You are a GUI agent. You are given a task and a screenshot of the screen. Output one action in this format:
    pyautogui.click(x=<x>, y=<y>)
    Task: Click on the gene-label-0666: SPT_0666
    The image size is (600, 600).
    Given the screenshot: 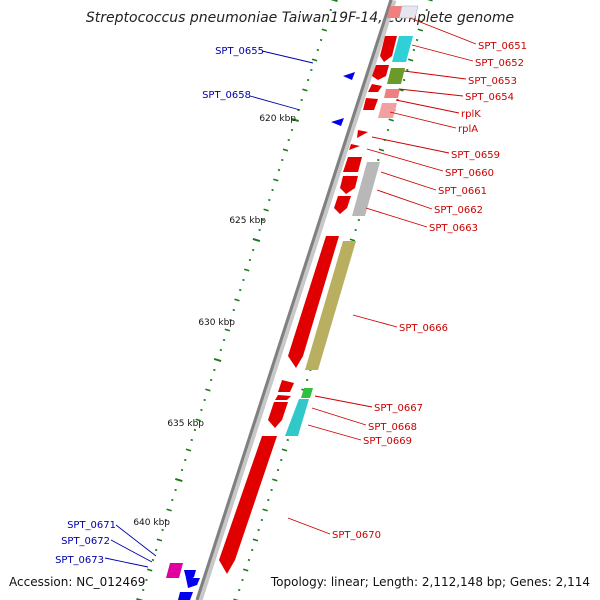 What is the action you would take?
    pyautogui.click(x=423, y=328)
    